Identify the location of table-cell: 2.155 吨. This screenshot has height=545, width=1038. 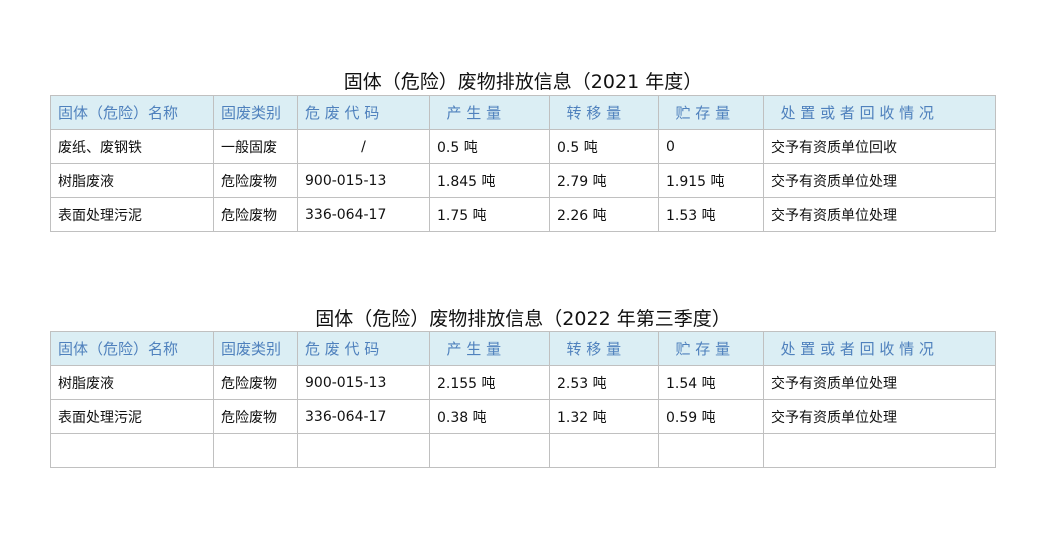
(489, 382).